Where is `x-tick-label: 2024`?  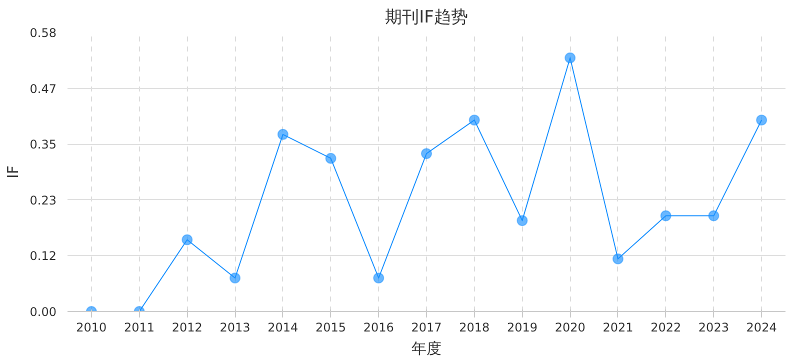 x-tick-label: 2024 is located at coordinates (761, 327).